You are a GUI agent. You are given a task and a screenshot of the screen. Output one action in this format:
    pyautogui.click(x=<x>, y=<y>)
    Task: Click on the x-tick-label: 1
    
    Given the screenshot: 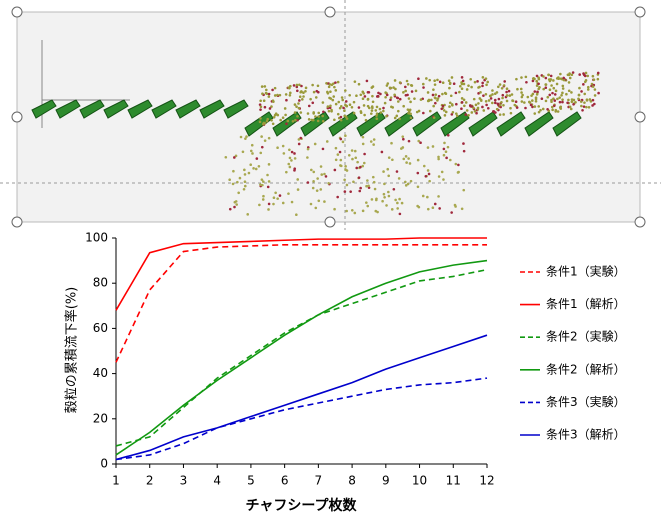 What is the action you would take?
    pyautogui.click(x=116, y=481)
    